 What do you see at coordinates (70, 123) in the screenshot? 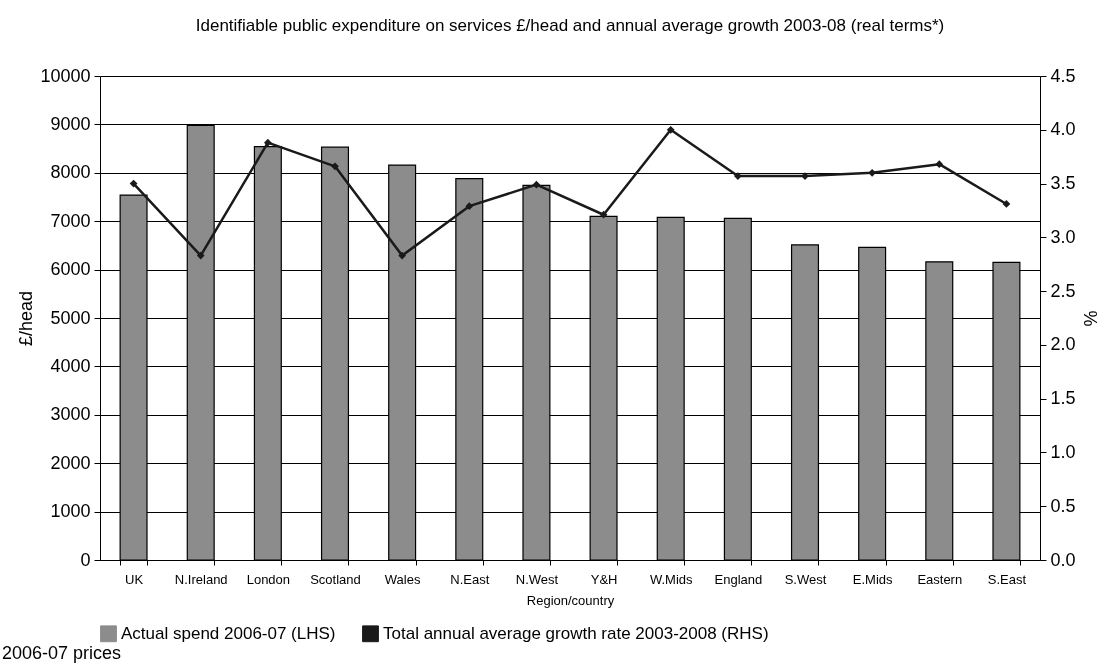
I see `y-tick-label: 9000` at bounding box center [70, 123].